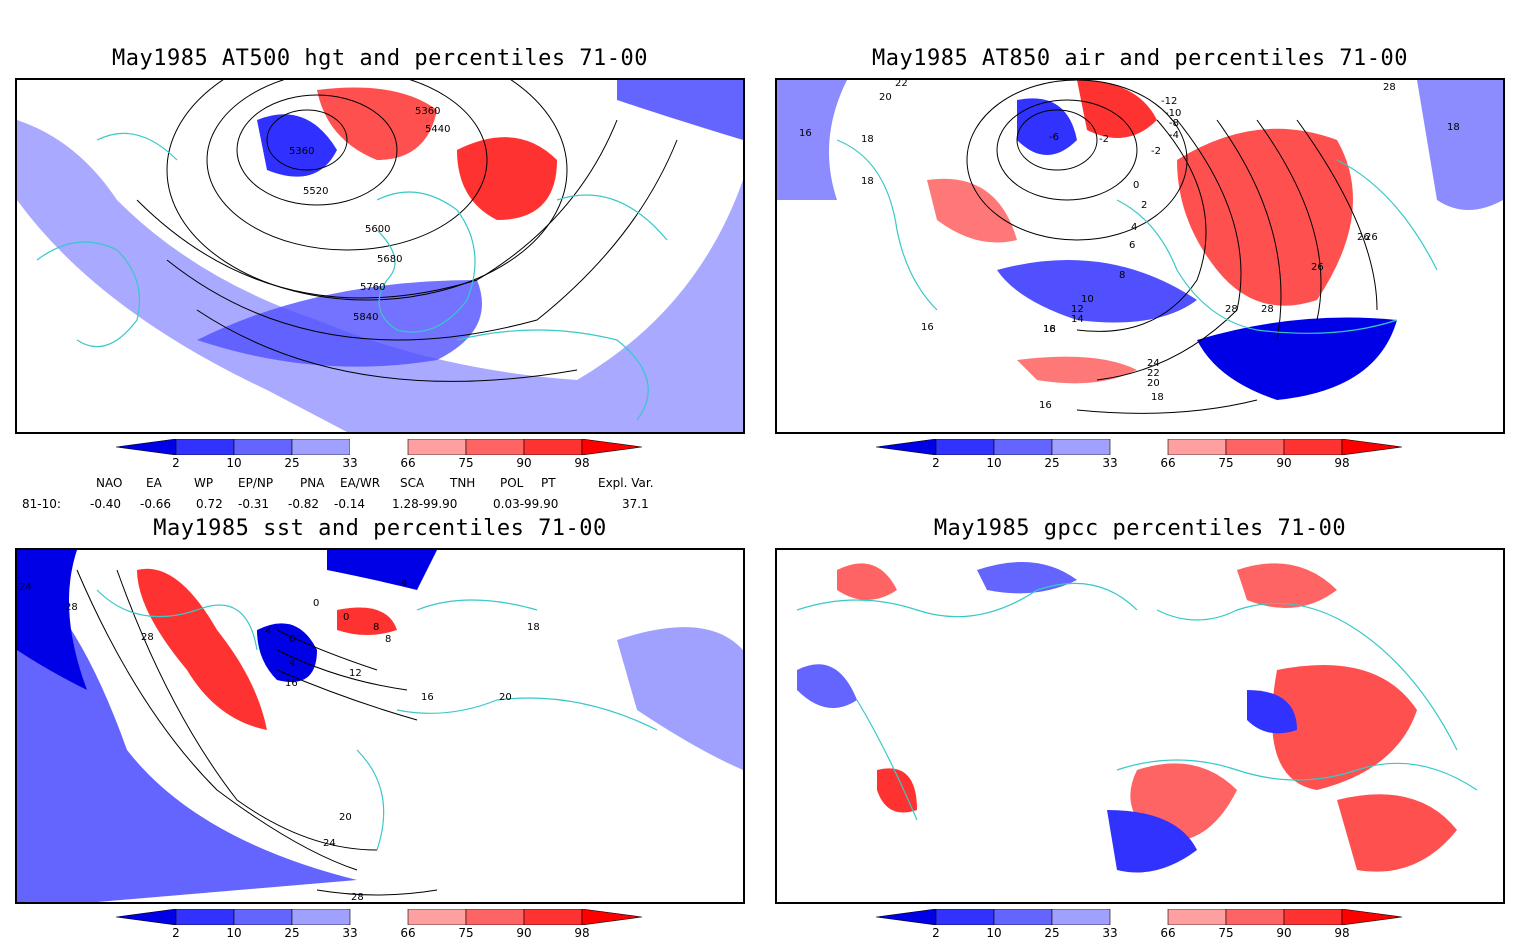 Image resolution: width=1520 pixels, height=945 pixels. I want to click on colorbar-3: 2 10 25 33 66 75 90 98, so click(381, 927).